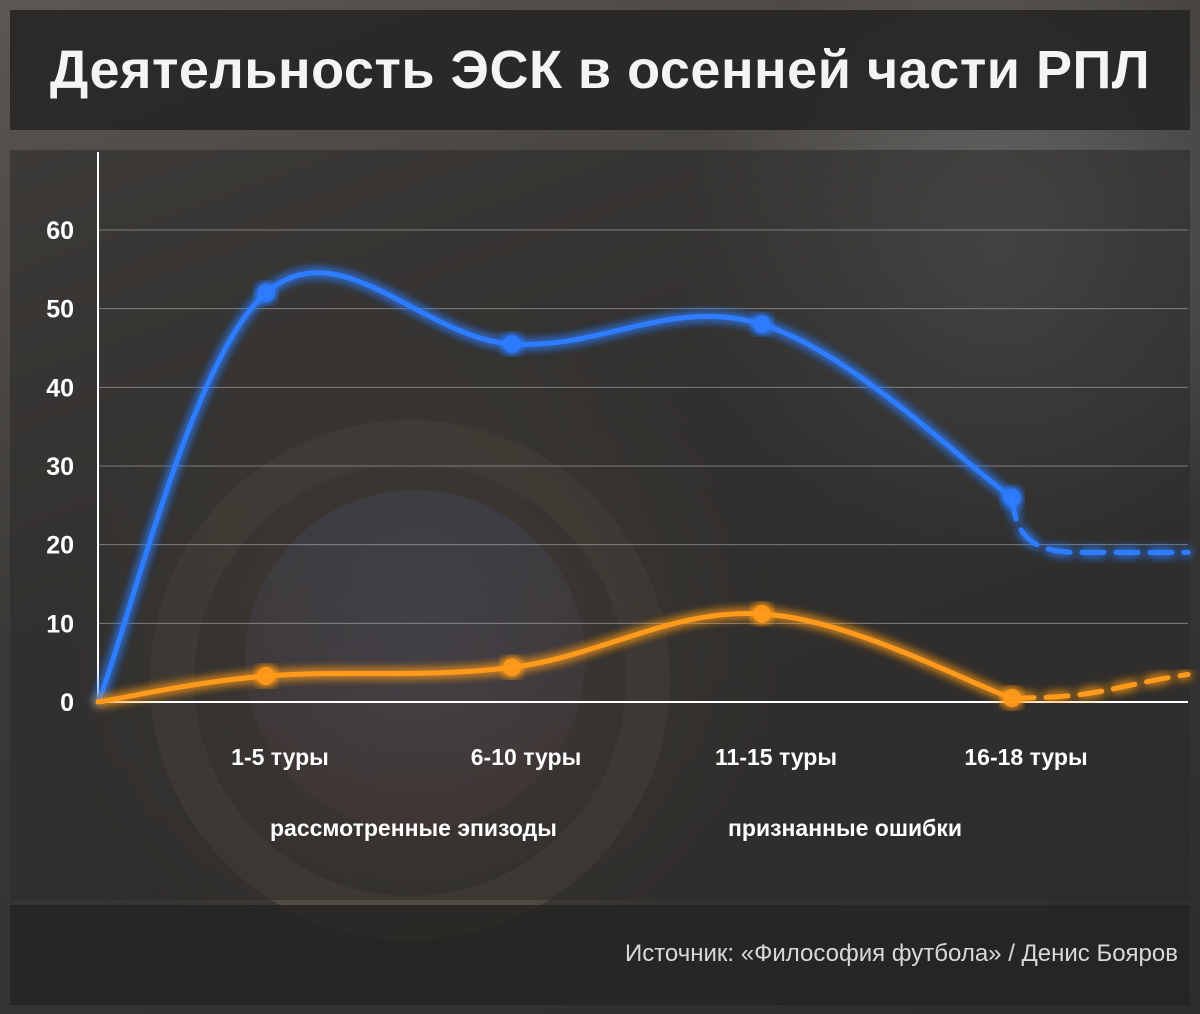  I want to click on x-tick-label-3: 16-18 туры, so click(1025, 757).